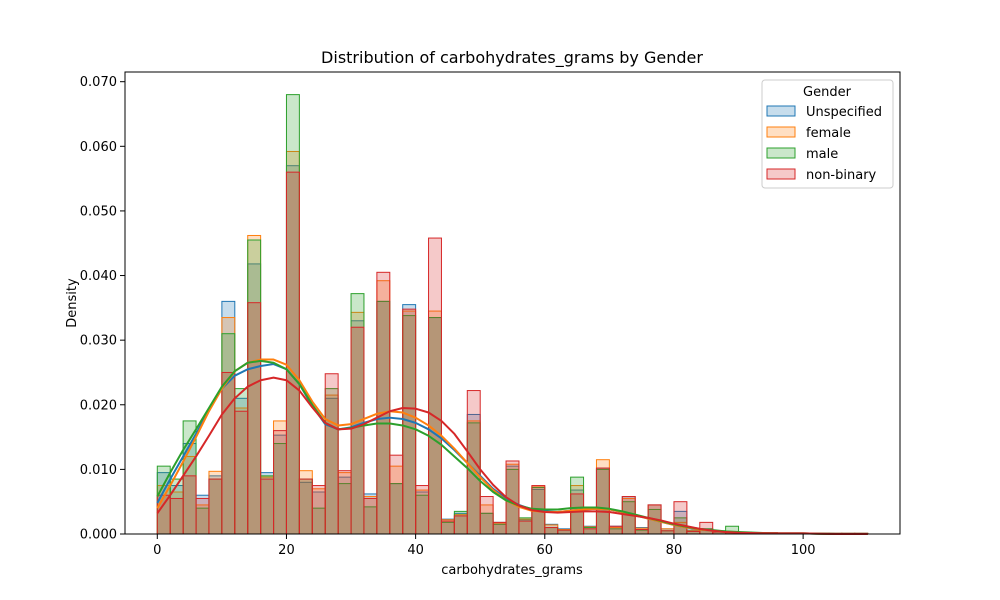  I want to click on legend-label: Unspecified, so click(844, 112).